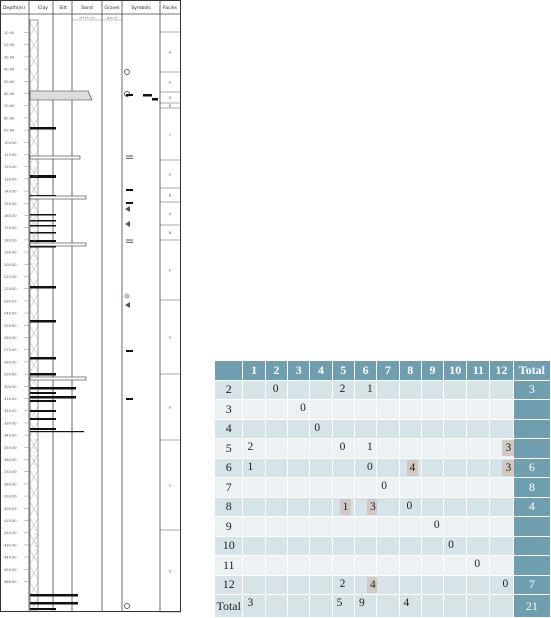  I want to click on depth-label: 130.00, so click(10, 179).